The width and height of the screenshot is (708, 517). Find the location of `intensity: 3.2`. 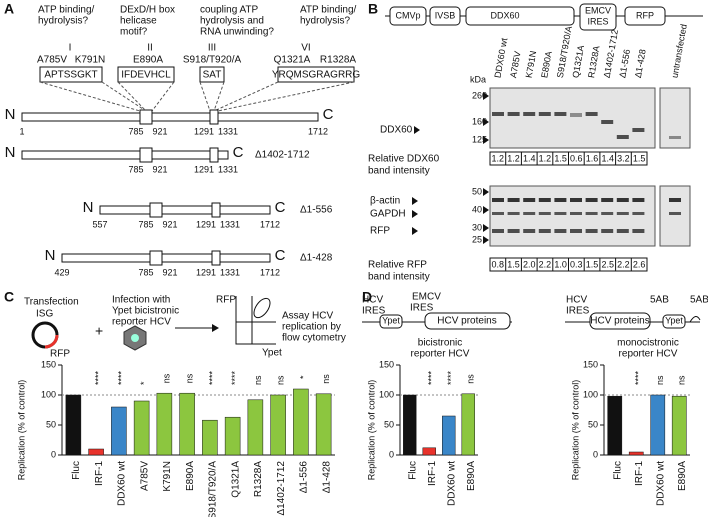

intensity: 3.2 is located at coordinates (623, 158).